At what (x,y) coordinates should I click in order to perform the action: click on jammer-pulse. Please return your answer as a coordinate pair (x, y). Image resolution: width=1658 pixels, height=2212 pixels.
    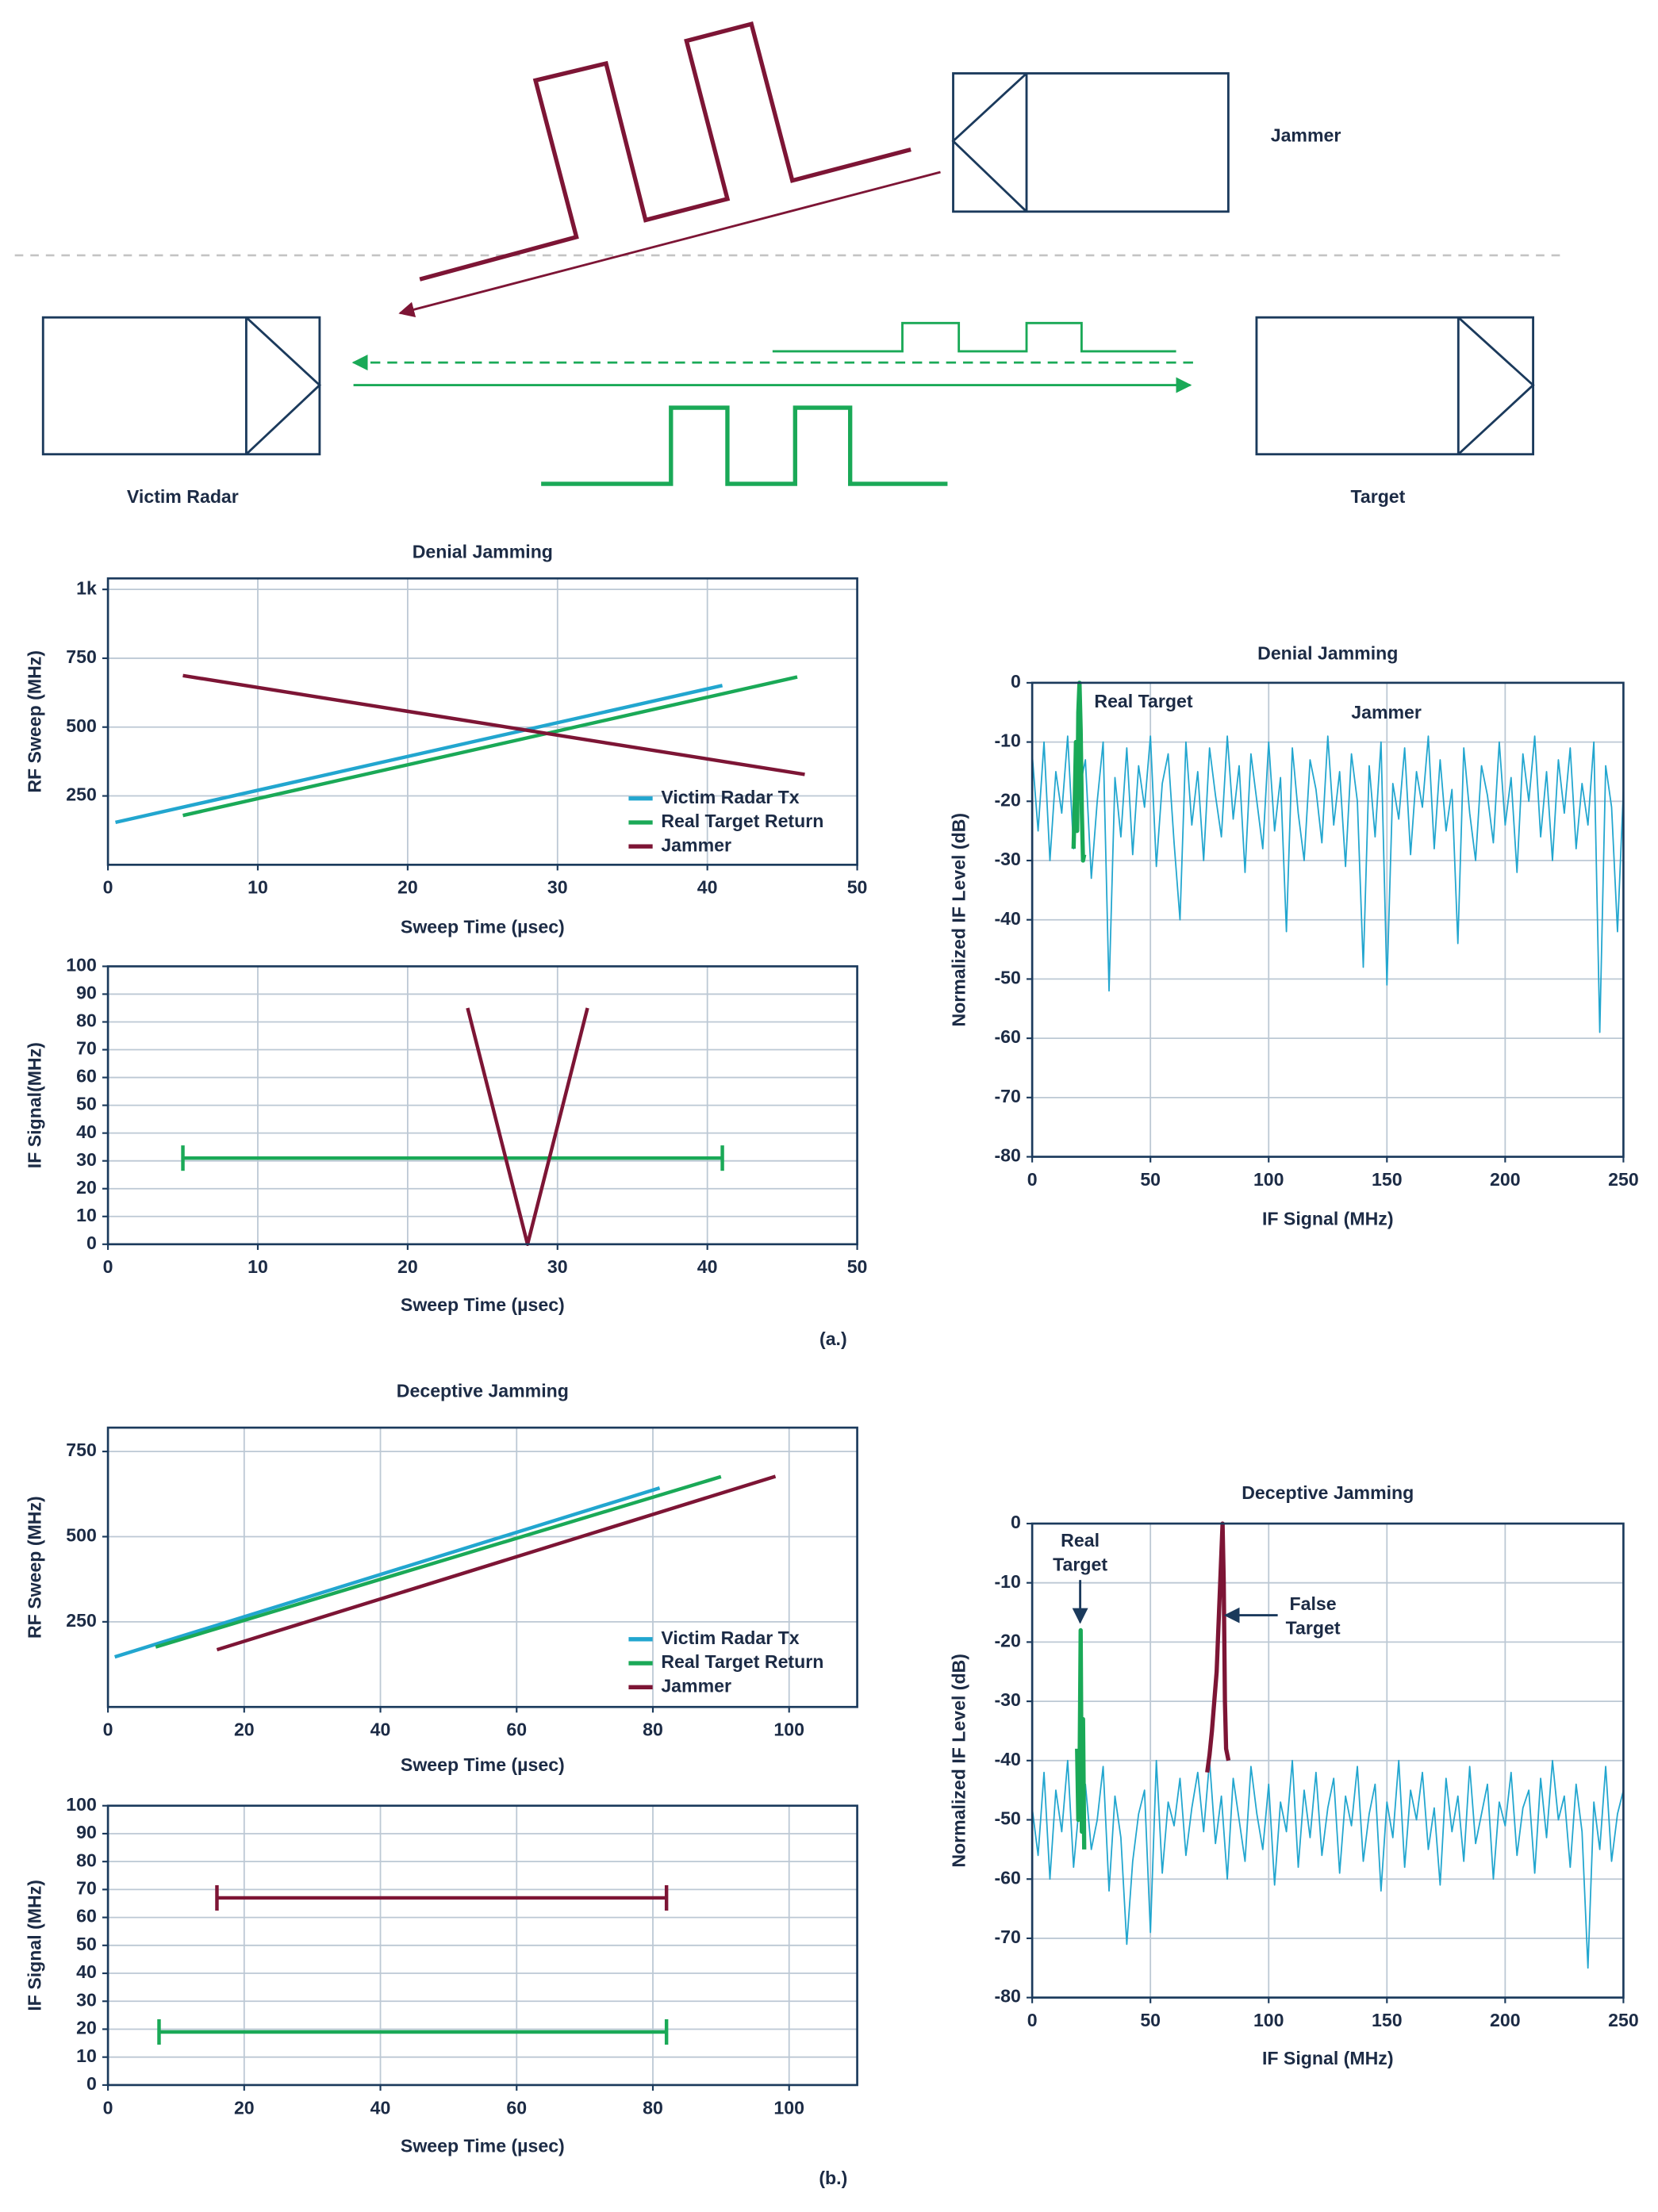
    Looking at the image, I should click on (665, 151).